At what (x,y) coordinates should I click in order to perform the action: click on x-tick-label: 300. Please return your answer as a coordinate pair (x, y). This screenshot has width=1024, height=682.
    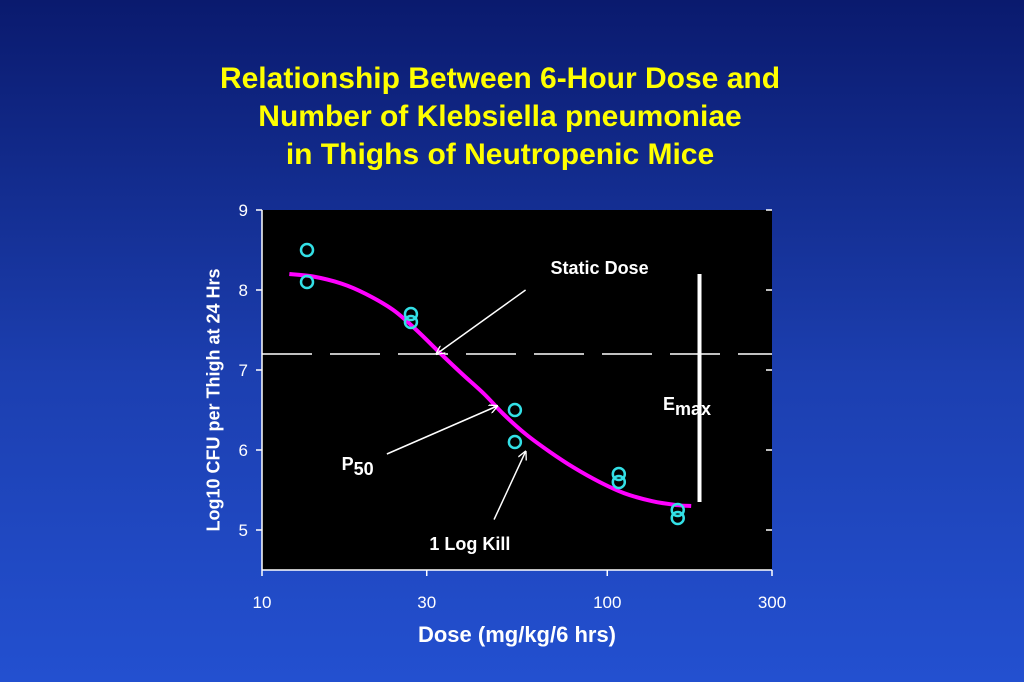
    Looking at the image, I should click on (772, 602).